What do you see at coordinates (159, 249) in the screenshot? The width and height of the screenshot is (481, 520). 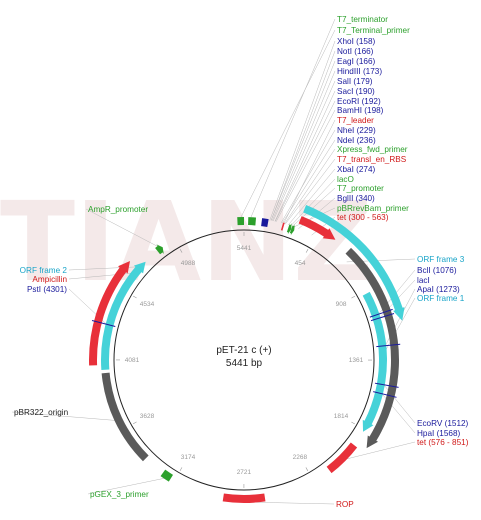 I see `feature-ampr-promoter` at bounding box center [159, 249].